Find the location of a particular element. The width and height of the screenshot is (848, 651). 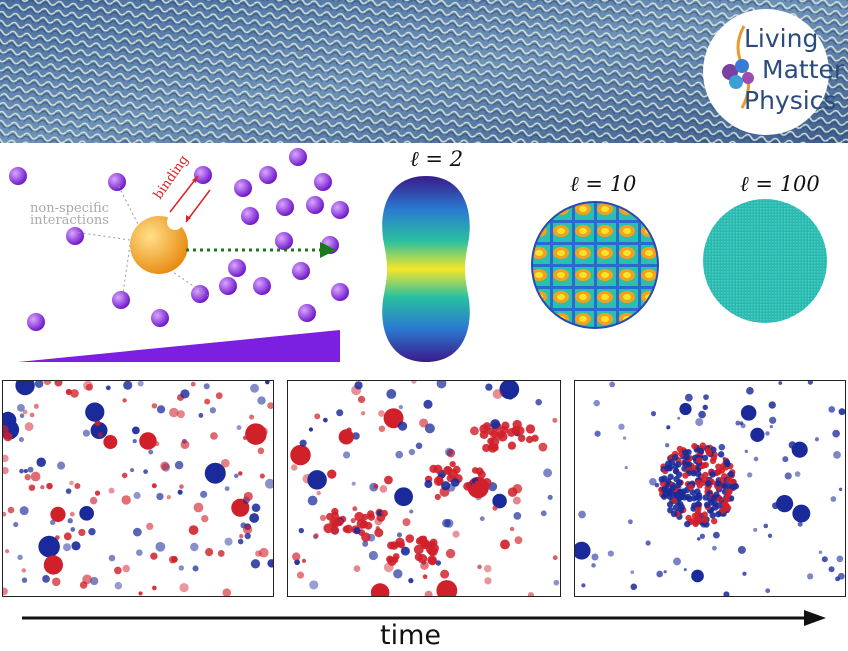

living-matter-physics-logo: Living Matter Physics is located at coordinates (773, 72).